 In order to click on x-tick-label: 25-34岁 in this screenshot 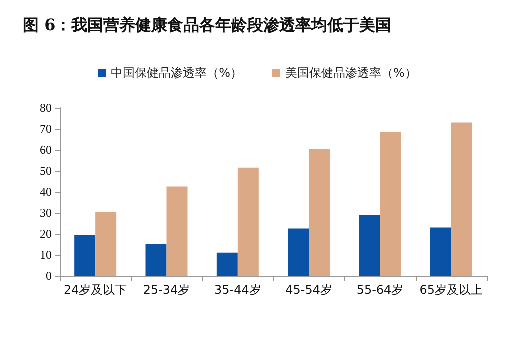, I will do `click(166, 290)`.